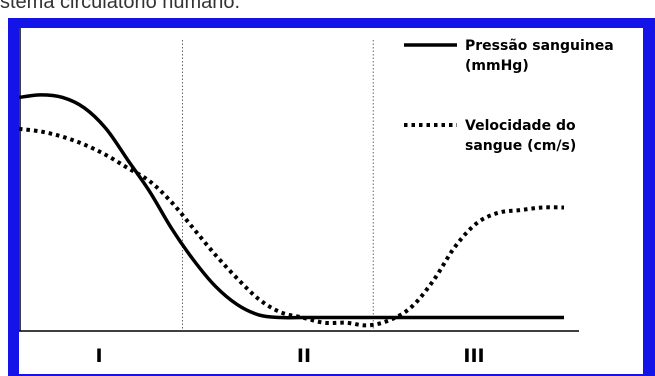 The image size is (655, 376). Describe the element at coordinates (120, 6) in the screenshot. I see `caption: stema circulatório humano.` at that location.